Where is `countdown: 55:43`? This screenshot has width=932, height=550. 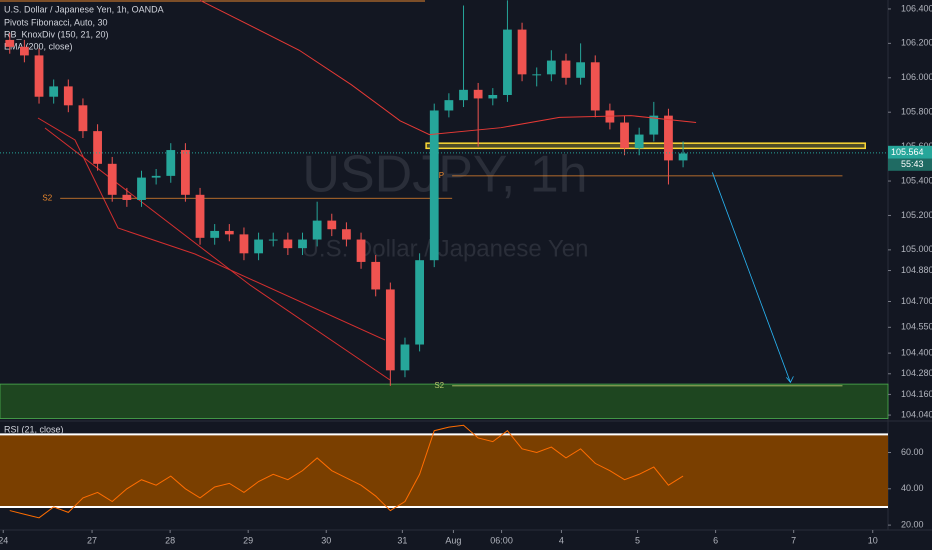 countdown: 55:43 is located at coordinates (912, 164).